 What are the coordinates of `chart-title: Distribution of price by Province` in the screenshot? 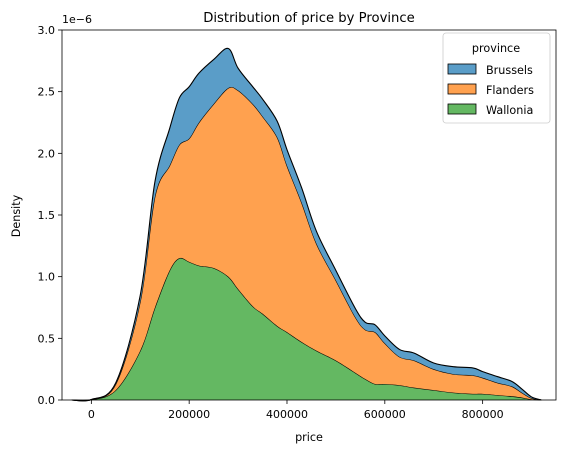 It's located at (309, 18).